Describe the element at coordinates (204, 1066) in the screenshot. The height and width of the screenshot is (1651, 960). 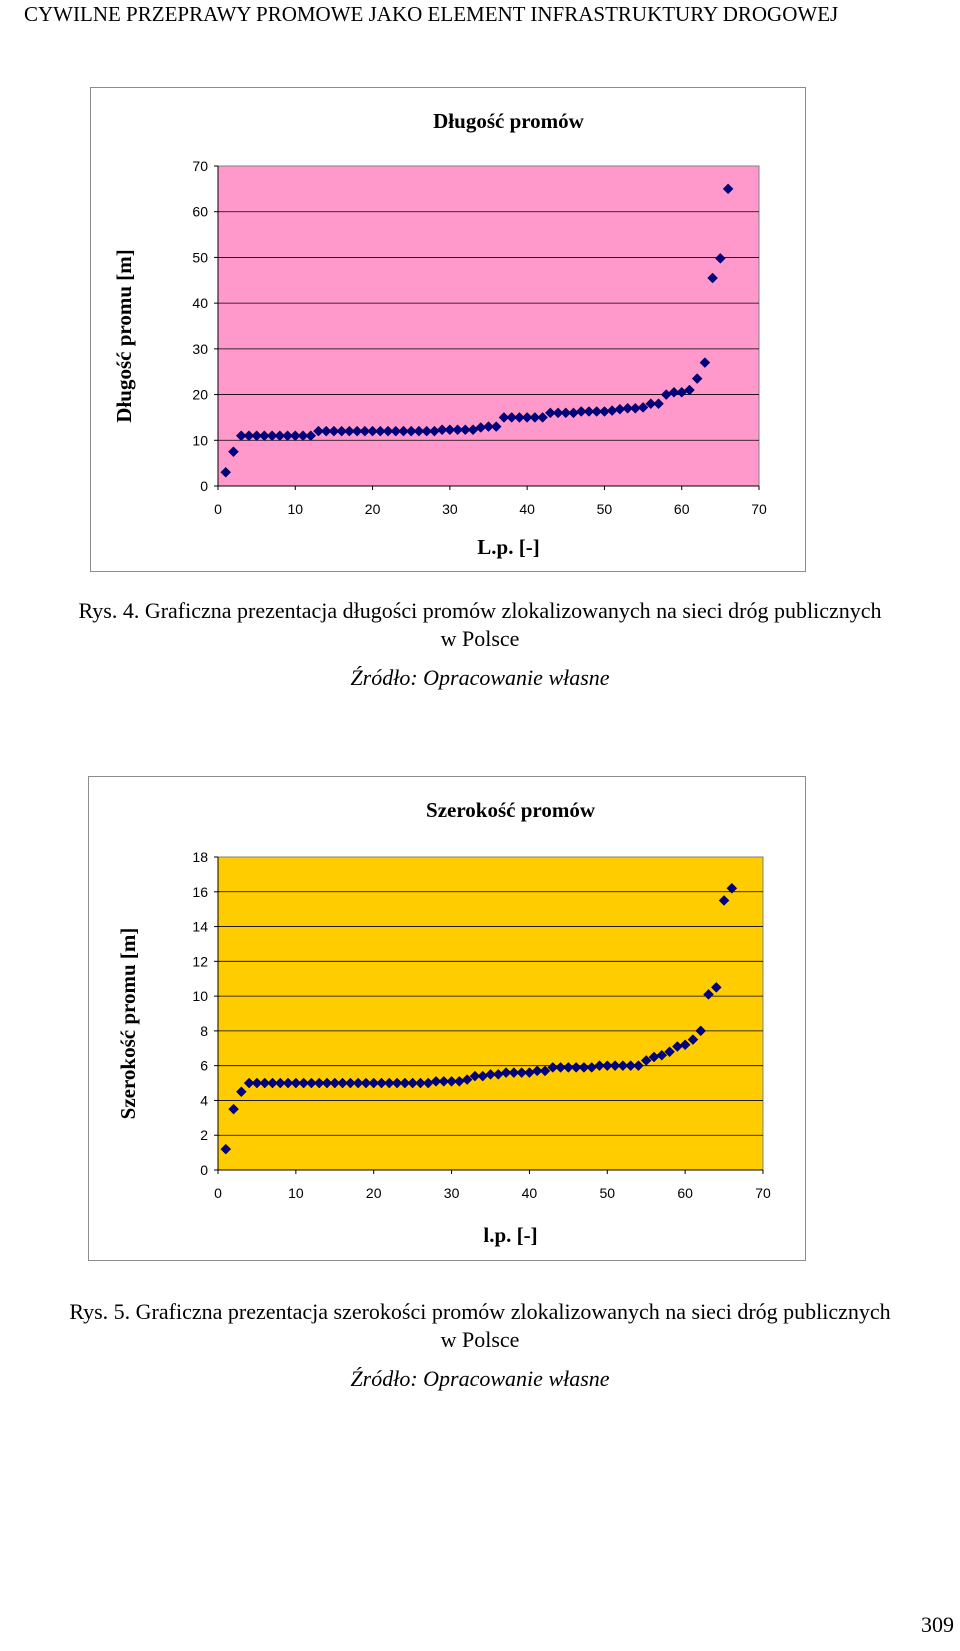
I see `width-y-tick-label: 6` at that location.